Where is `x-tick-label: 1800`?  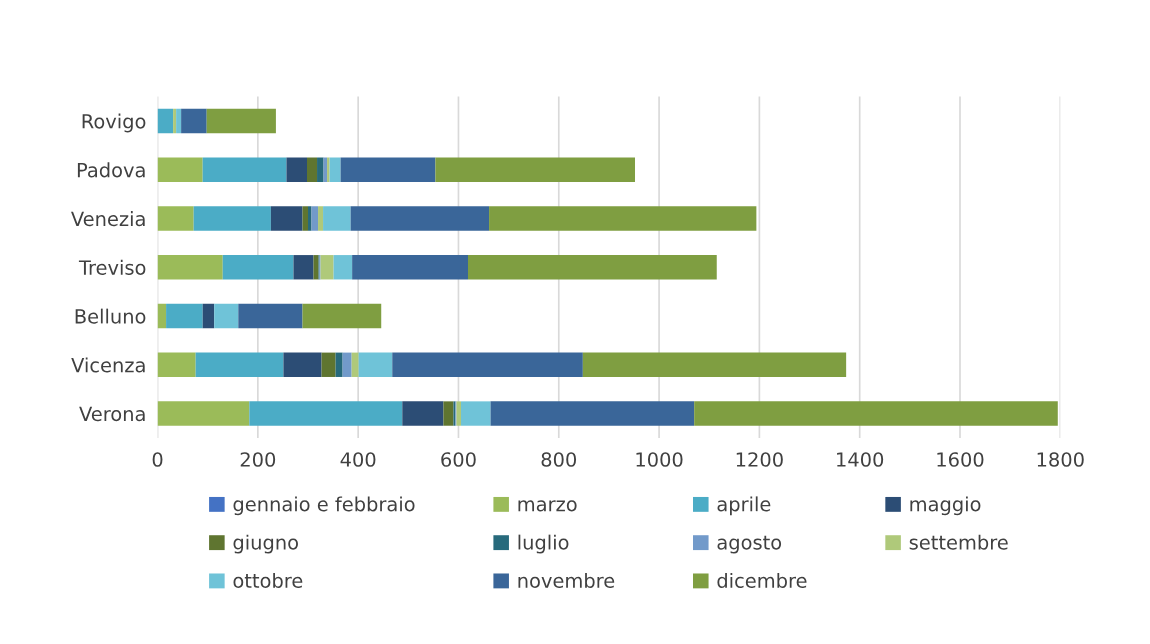 x-tick-label: 1800 is located at coordinates (1060, 459).